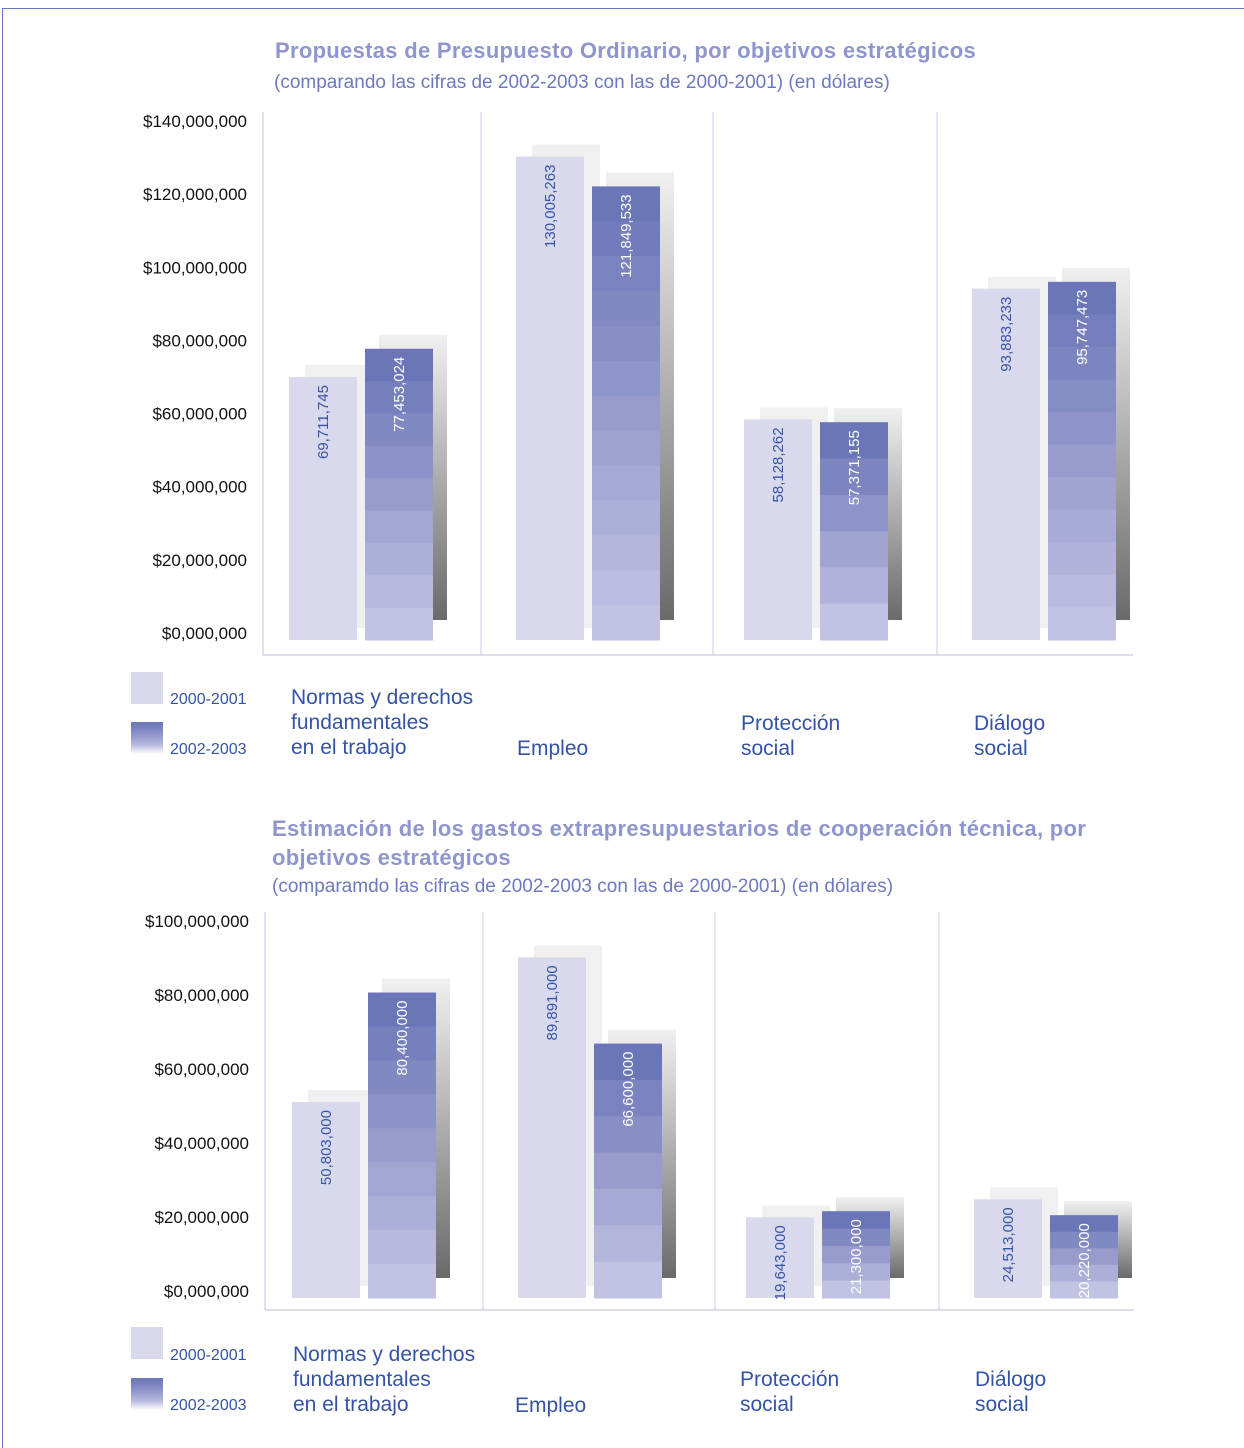 The image size is (1244, 1448). I want to click on y-tick-label: $140,000,000, so click(195, 121).